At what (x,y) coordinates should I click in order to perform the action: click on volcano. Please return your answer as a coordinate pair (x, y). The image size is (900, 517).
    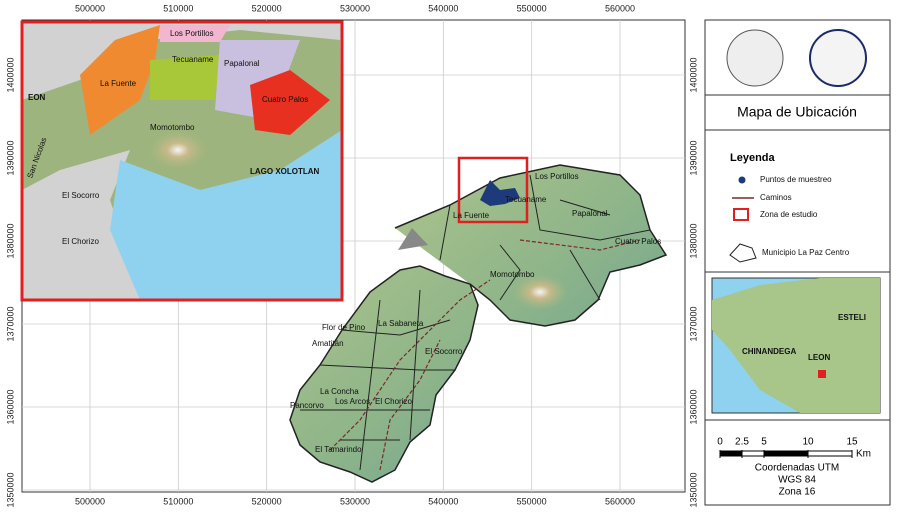
    Looking at the image, I should click on (540, 292).